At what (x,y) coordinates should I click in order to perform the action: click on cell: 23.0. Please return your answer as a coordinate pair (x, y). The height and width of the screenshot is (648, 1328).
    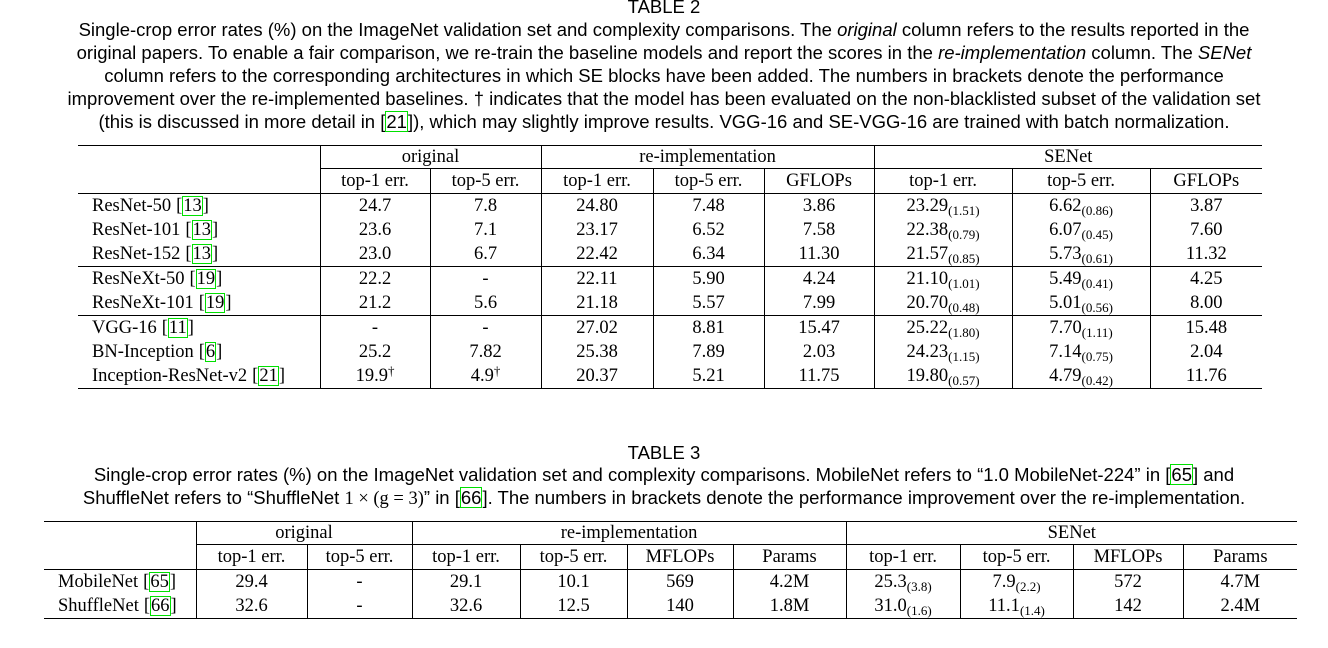
    Looking at the image, I should click on (374, 254).